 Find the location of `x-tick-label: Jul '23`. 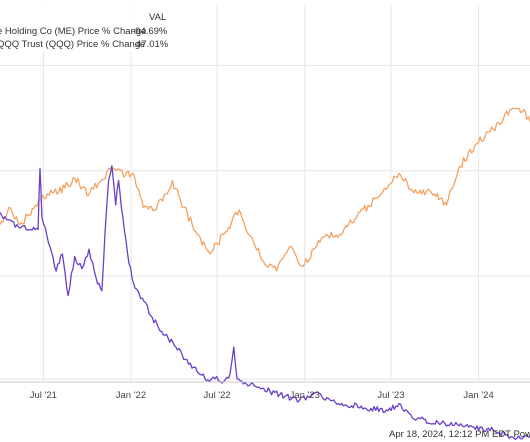

x-tick-label: Jul '23 is located at coordinates (390, 395).